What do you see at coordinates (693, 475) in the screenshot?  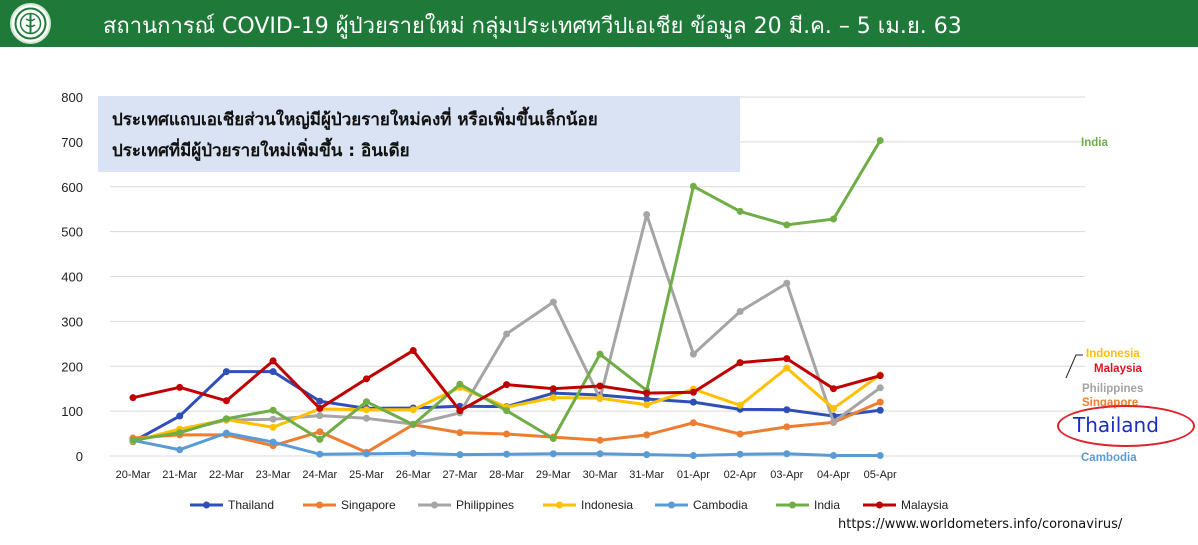 I see `x-tick-label: 01-Apr` at bounding box center [693, 475].